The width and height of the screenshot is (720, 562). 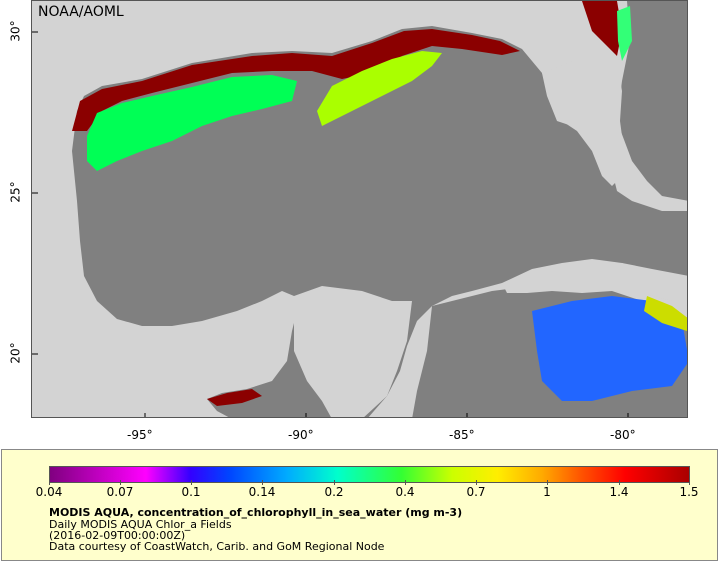 What do you see at coordinates (191, 492) in the screenshot?
I see `colorbar-tick-label: 0.1` at bounding box center [191, 492].